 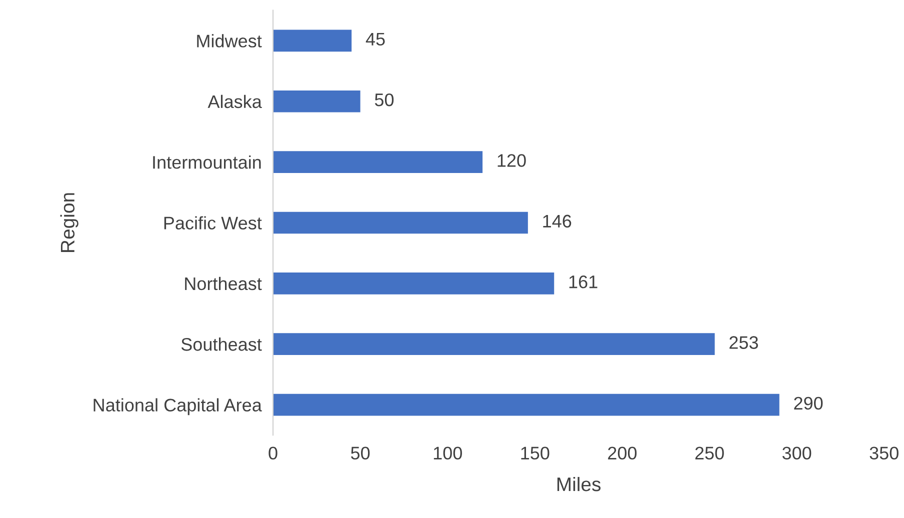 What do you see at coordinates (797, 453) in the screenshot?
I see `x-tick-label: 300` at bounding box center [797, 453].